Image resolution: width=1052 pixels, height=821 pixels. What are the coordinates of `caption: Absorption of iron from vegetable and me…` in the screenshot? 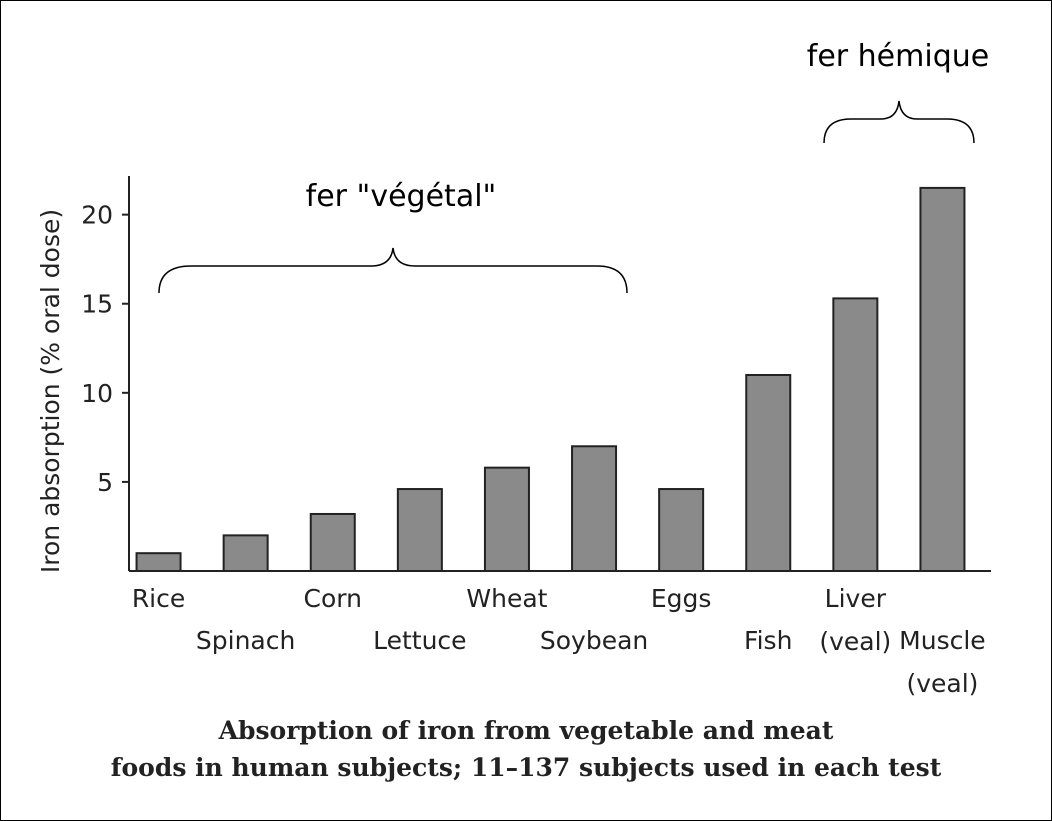 It's located at (526, 730).